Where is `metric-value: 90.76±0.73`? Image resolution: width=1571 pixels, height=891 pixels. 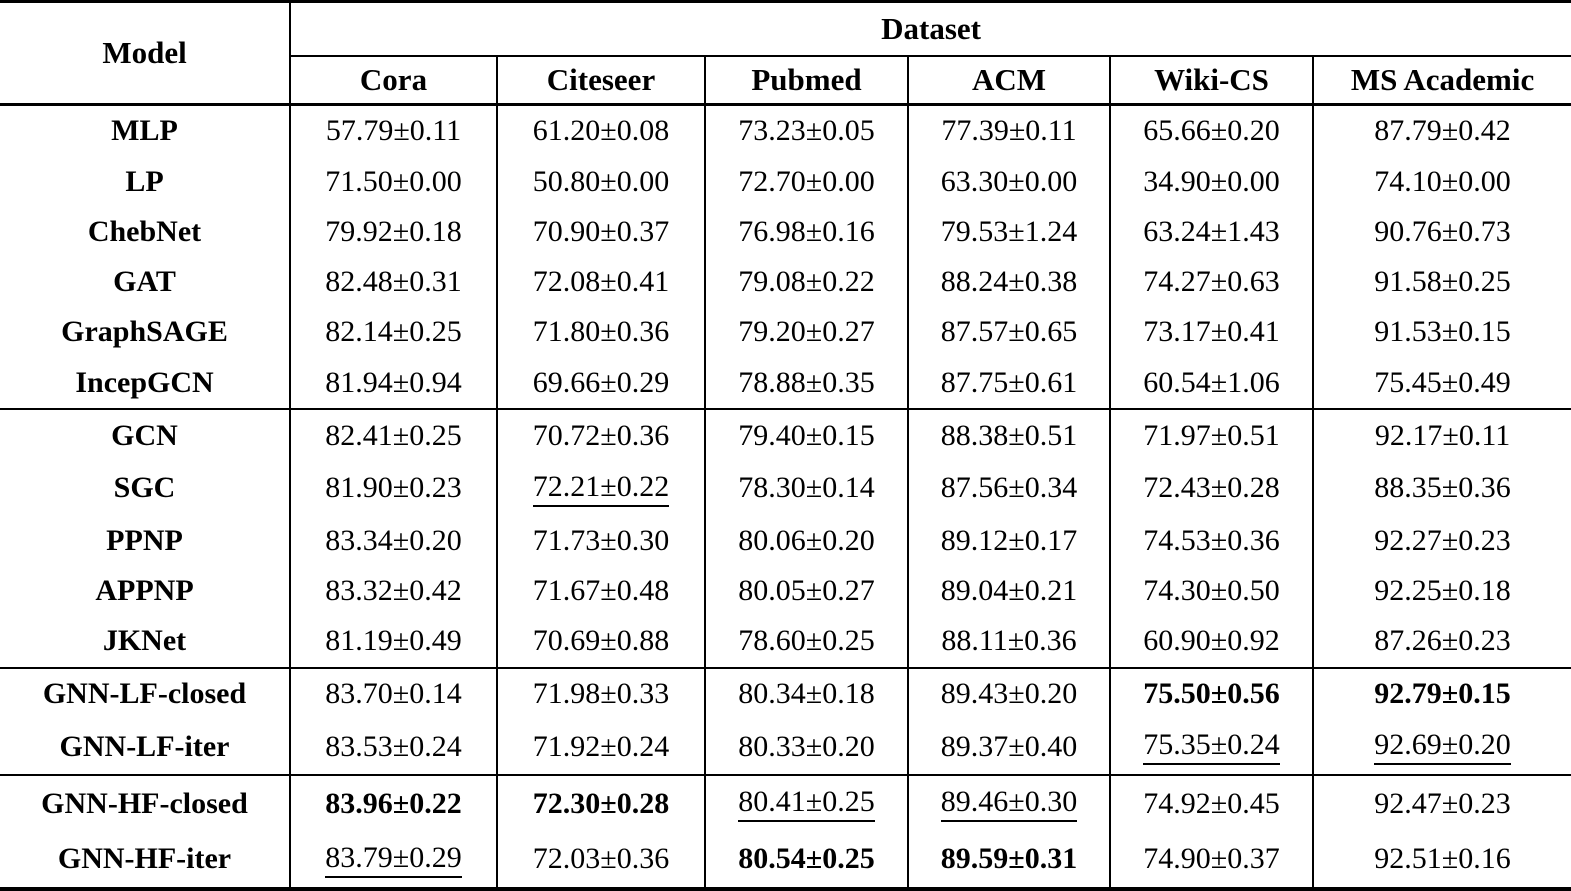 metric-value: 90.76±0.73 is located at coordinates (1442, 232).